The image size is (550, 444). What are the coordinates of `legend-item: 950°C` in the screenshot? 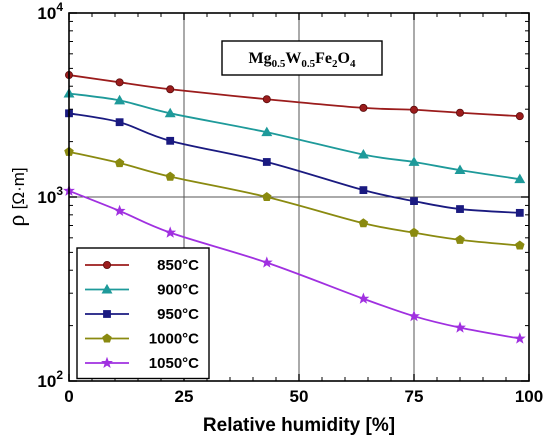 It's located at (142, 314).